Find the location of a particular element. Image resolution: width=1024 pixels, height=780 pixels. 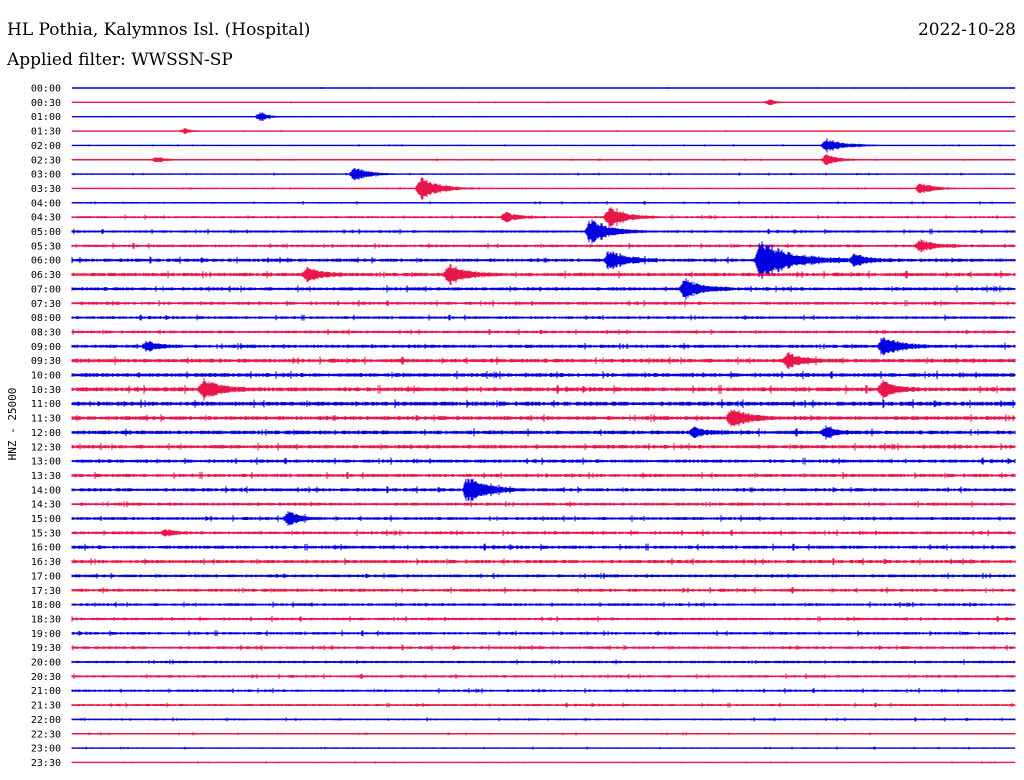

time-label: 10:30 is located at coordinates (46, 390).